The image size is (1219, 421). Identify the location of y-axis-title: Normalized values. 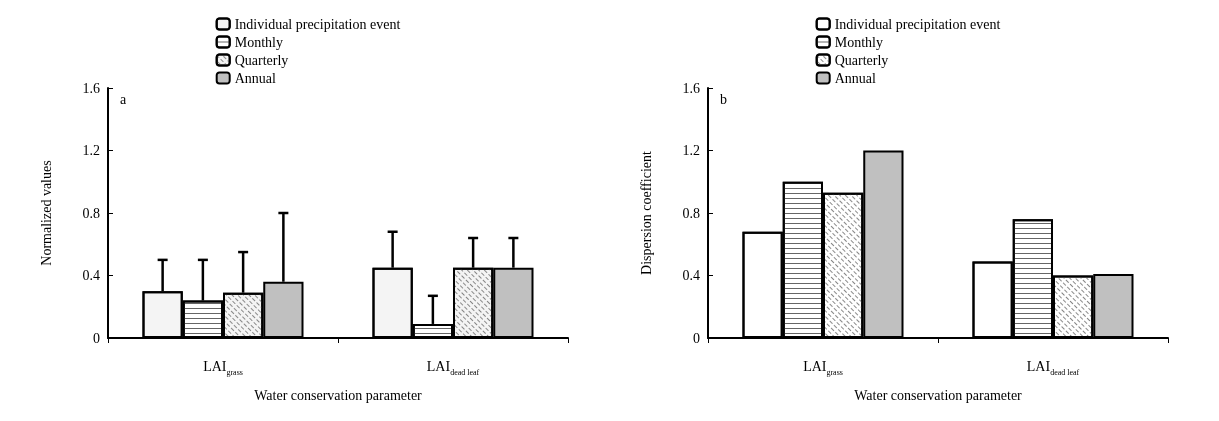
(46, 213).